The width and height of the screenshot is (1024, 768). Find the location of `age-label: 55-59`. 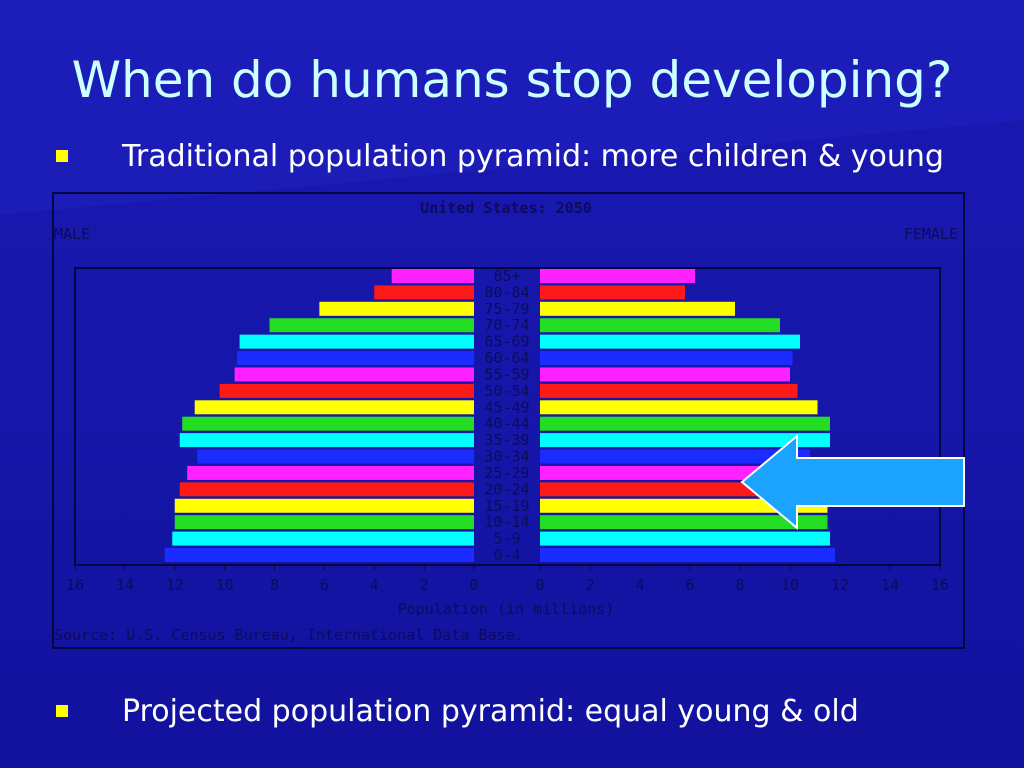

age-label: 55-59 is located at coordinates (506, 374).